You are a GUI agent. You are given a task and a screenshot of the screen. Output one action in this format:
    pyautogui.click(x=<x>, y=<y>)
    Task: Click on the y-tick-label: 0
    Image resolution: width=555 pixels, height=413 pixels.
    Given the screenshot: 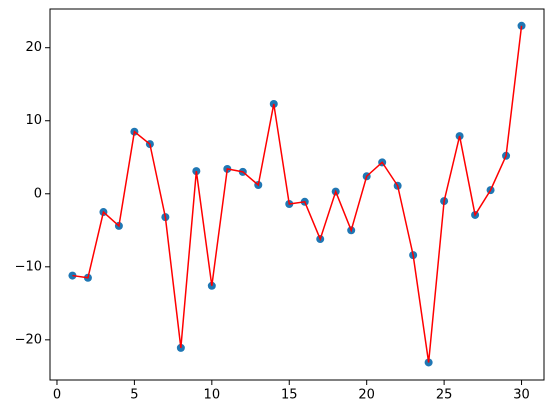 What is the action you would take?
    pyautogui.click(x=38, y=193)
    